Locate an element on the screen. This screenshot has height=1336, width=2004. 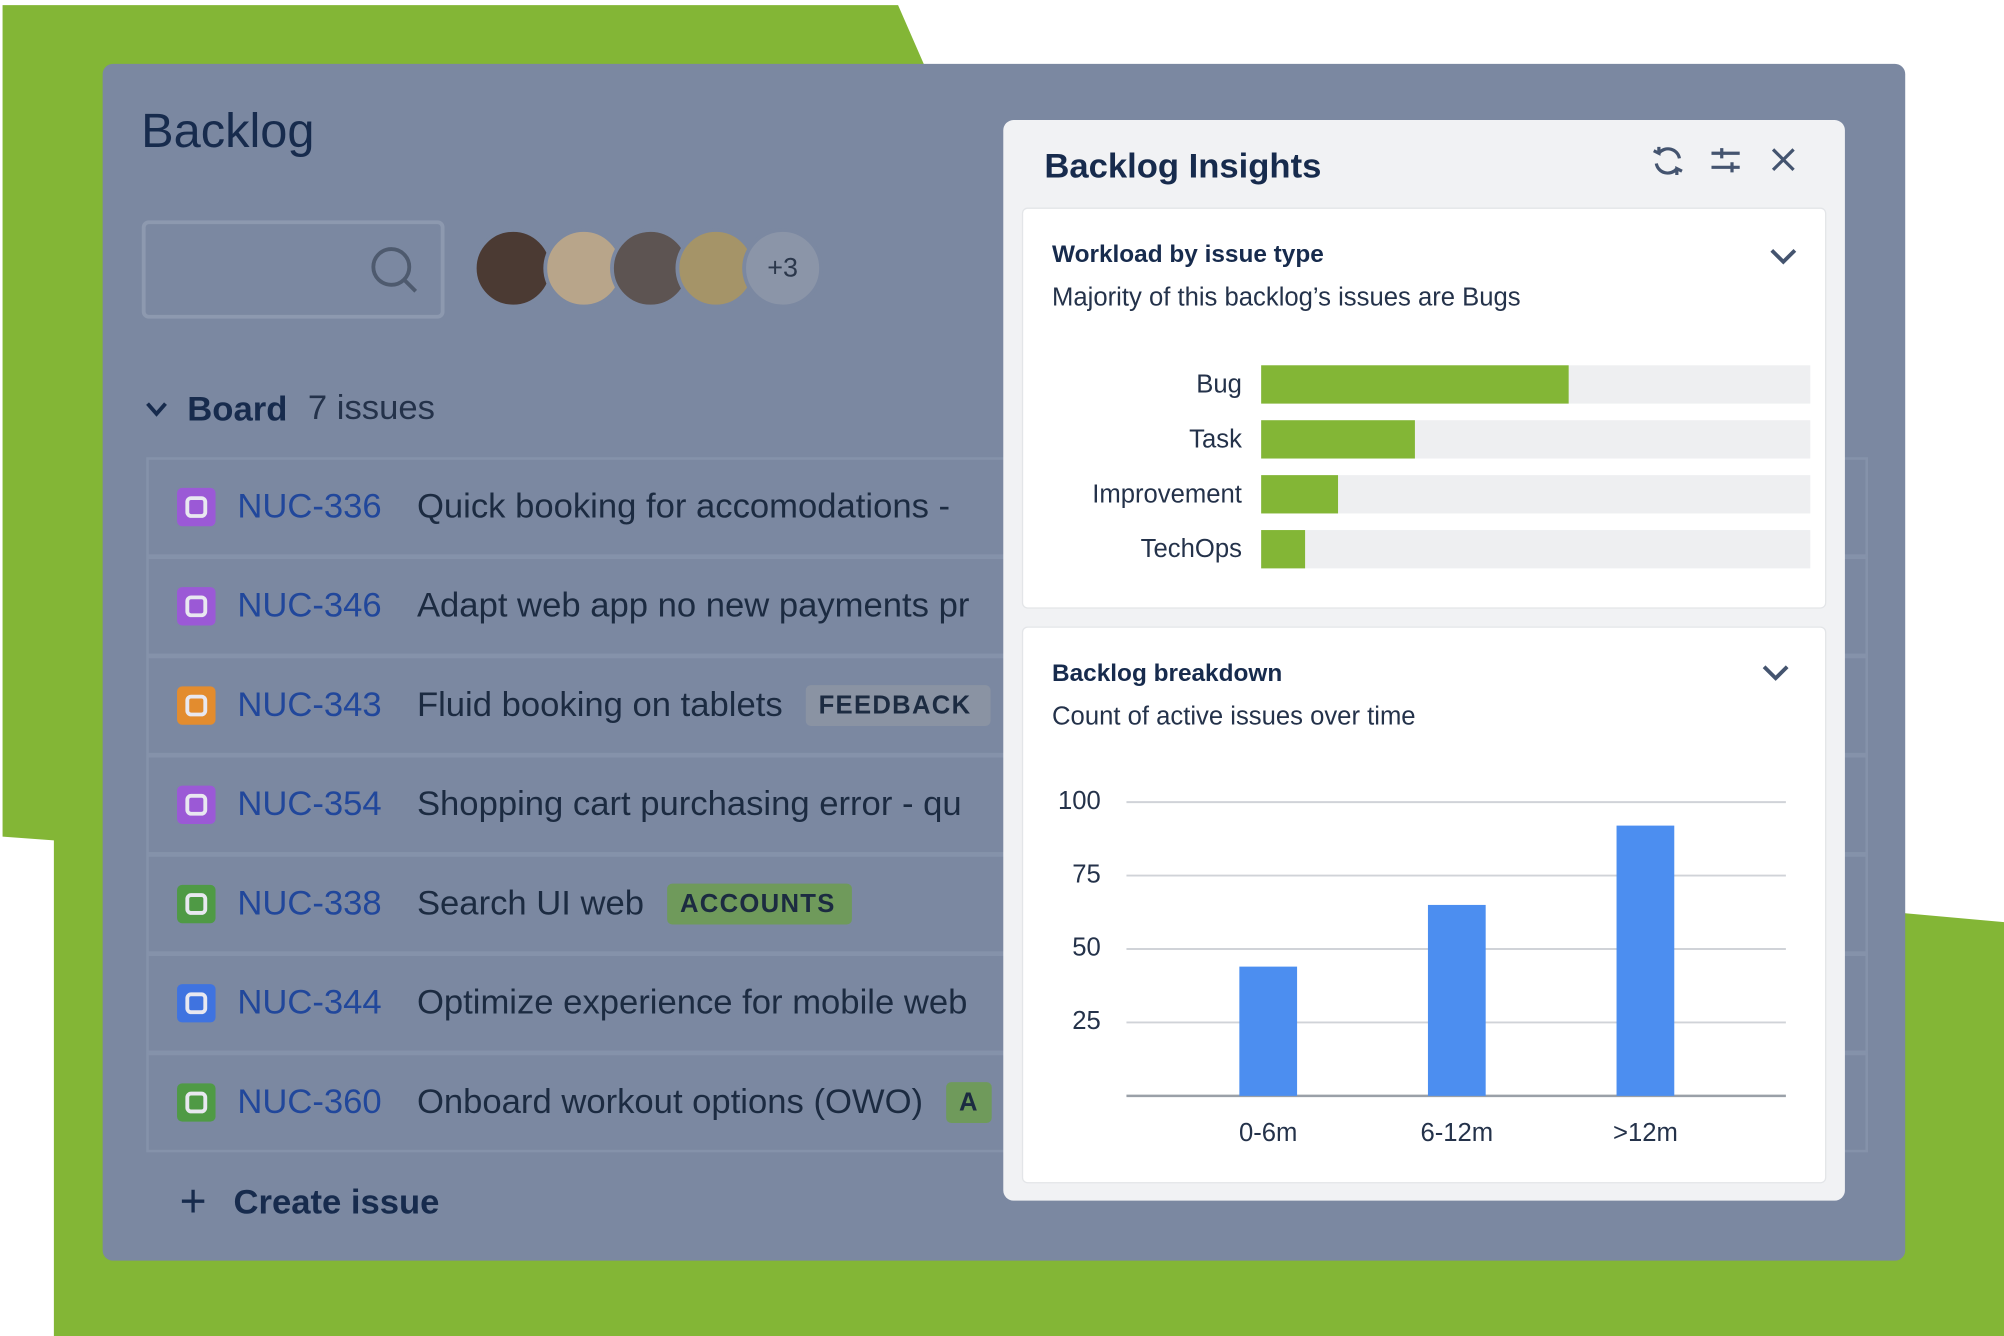
issue-key: NUC-336 is located at coordinates (309, 507).